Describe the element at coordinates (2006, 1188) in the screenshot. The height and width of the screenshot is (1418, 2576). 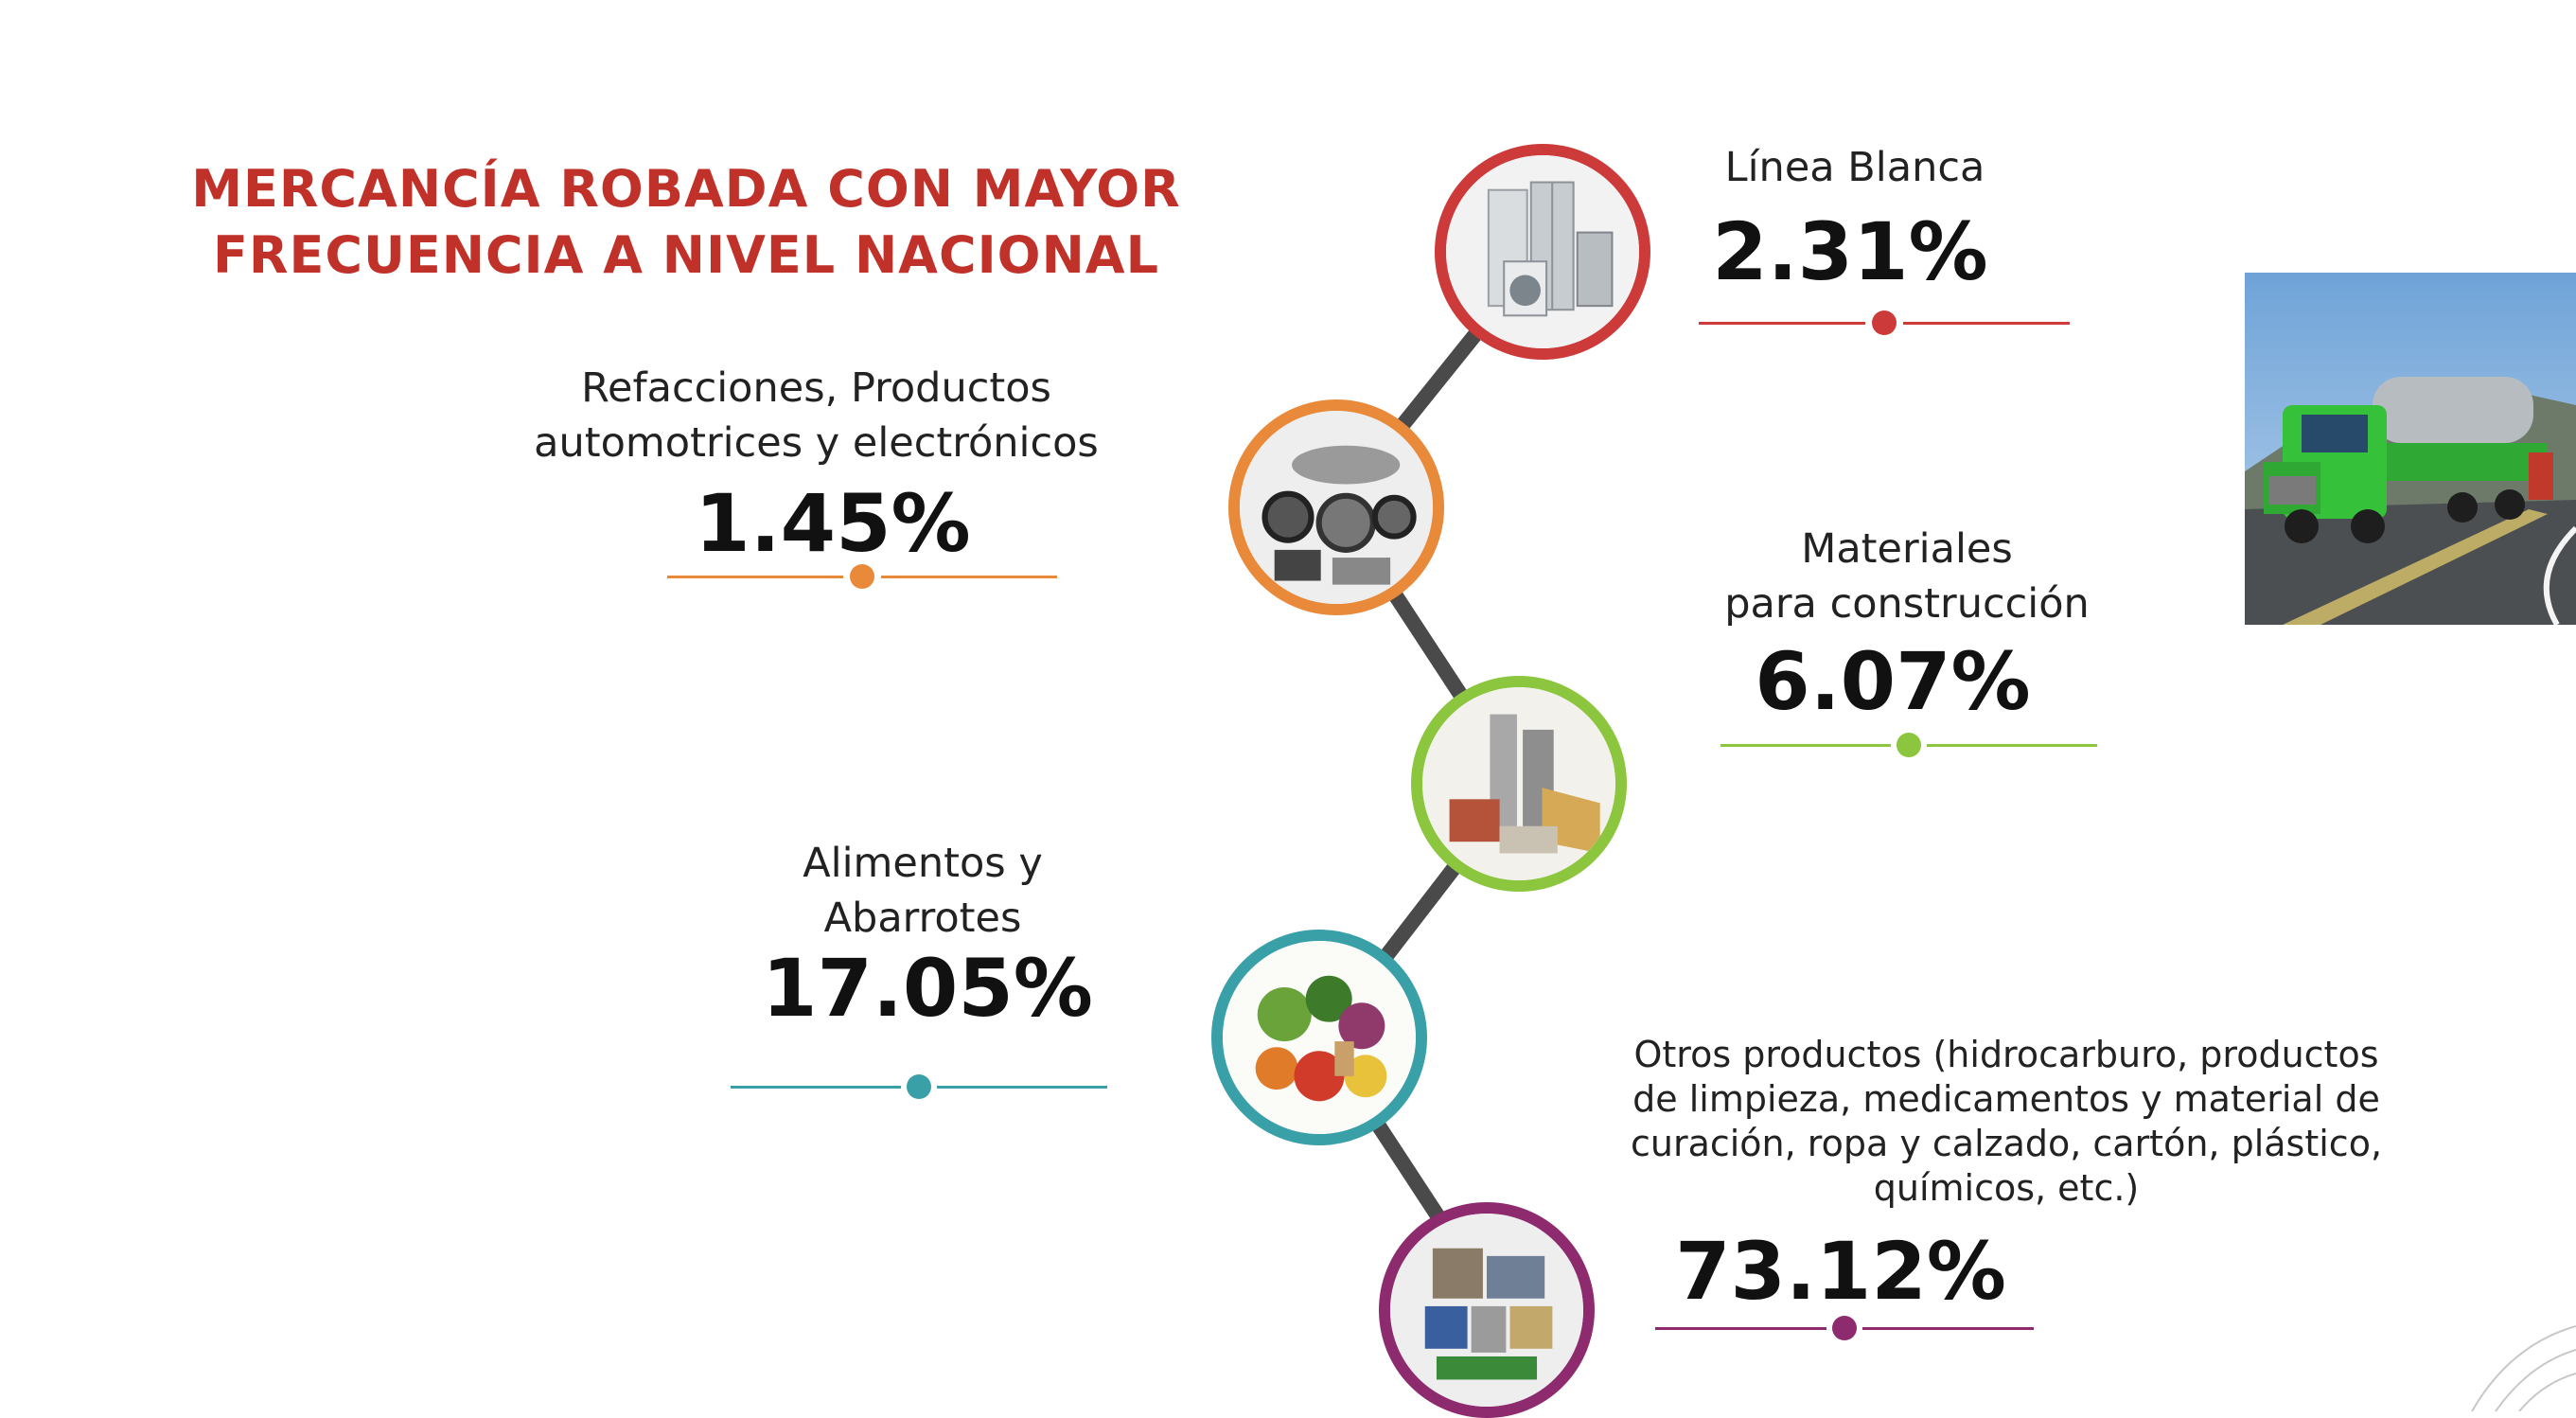
I see `item-label-line: químicos, etc.)` at that location.